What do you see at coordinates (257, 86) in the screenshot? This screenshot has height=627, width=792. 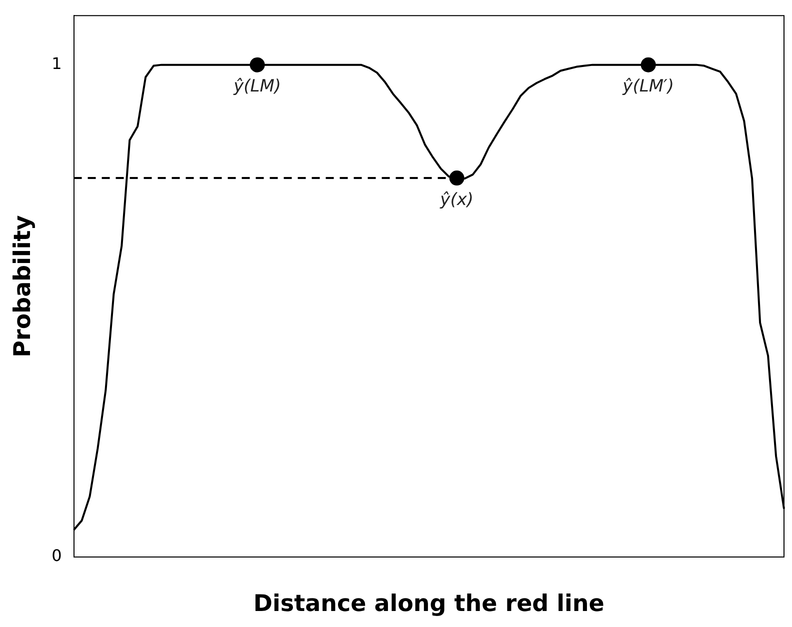 I see `data-label: ŷ(LM)` at bounding box center [257, 86].